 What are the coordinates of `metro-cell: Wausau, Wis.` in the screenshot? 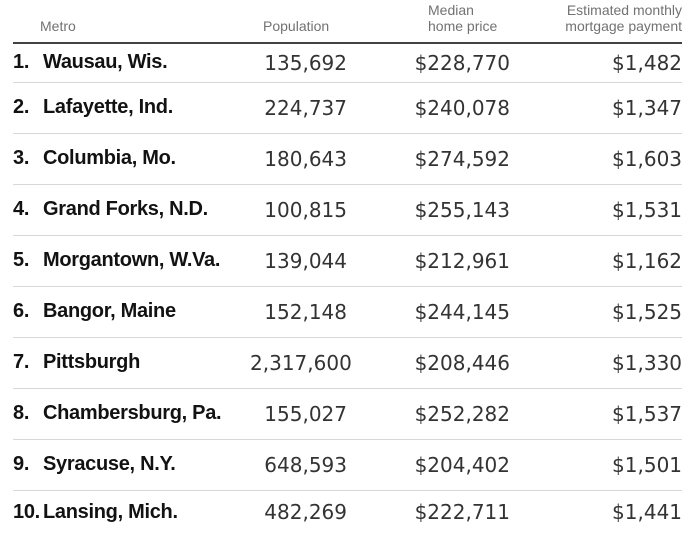 It's located at (147, 63).